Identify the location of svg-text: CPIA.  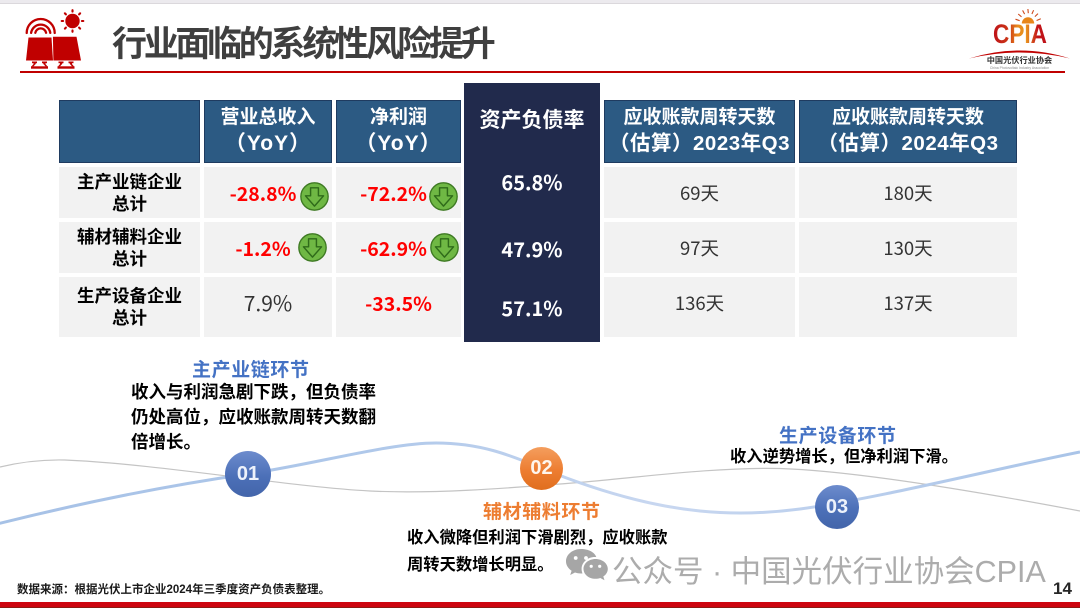
(1020, 34).